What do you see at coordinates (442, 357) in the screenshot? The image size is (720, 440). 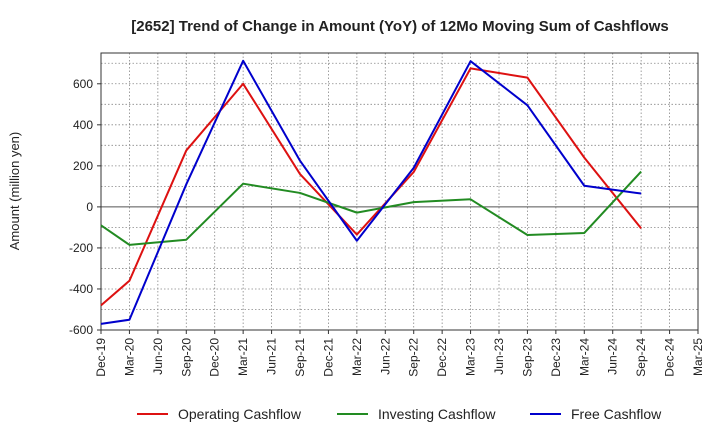 I see `x-tick-label: Dec-22` at bounding box center [442, 357].